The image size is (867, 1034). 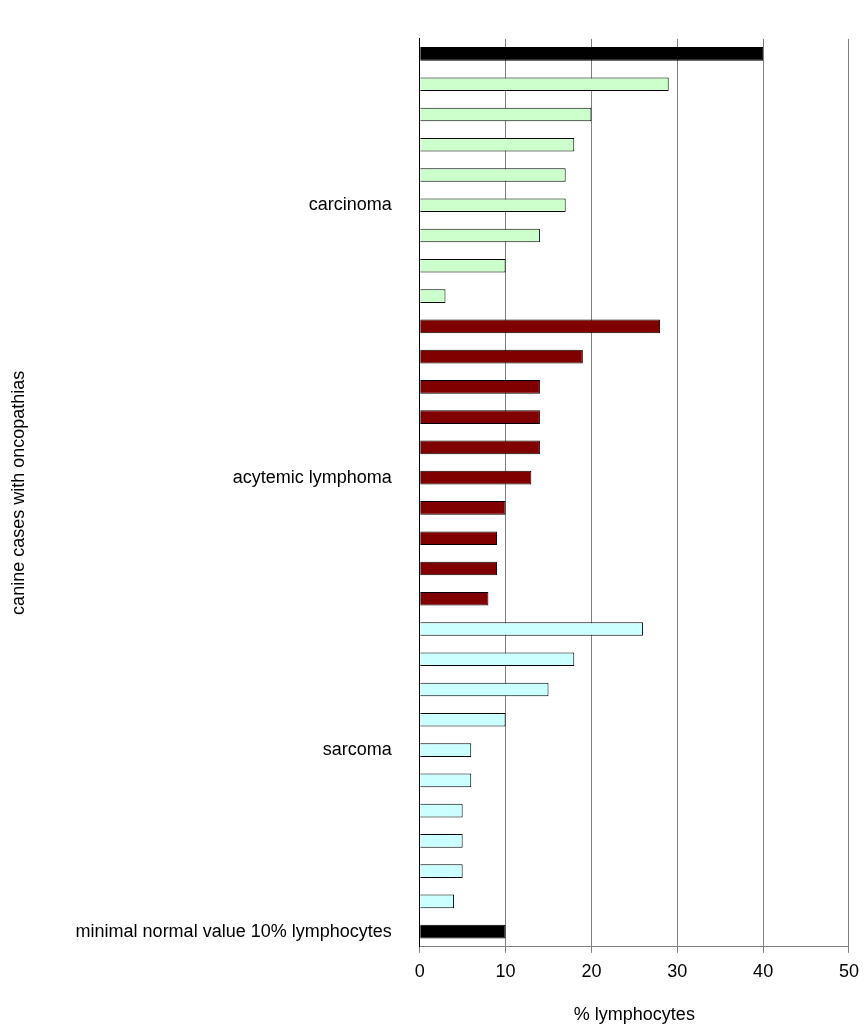 I want to click on x-axis-title: % lymphocytes, so click(x=634, y=1014).